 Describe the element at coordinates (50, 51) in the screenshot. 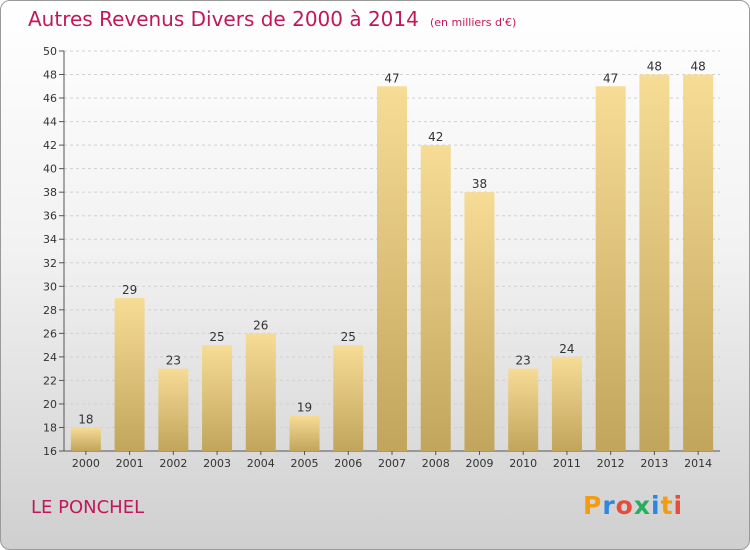

I see `y-tick-label: 50` at that location.